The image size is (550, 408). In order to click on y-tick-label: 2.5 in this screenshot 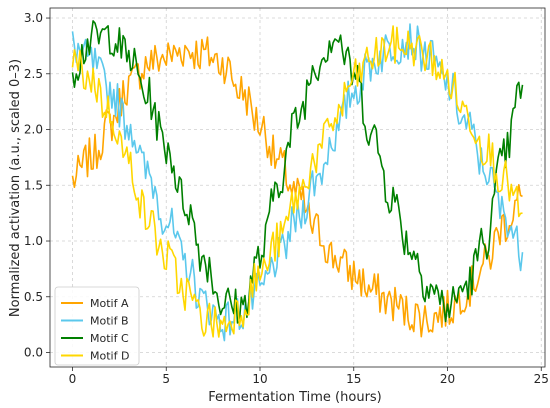, I will do `click(33, 74)`.